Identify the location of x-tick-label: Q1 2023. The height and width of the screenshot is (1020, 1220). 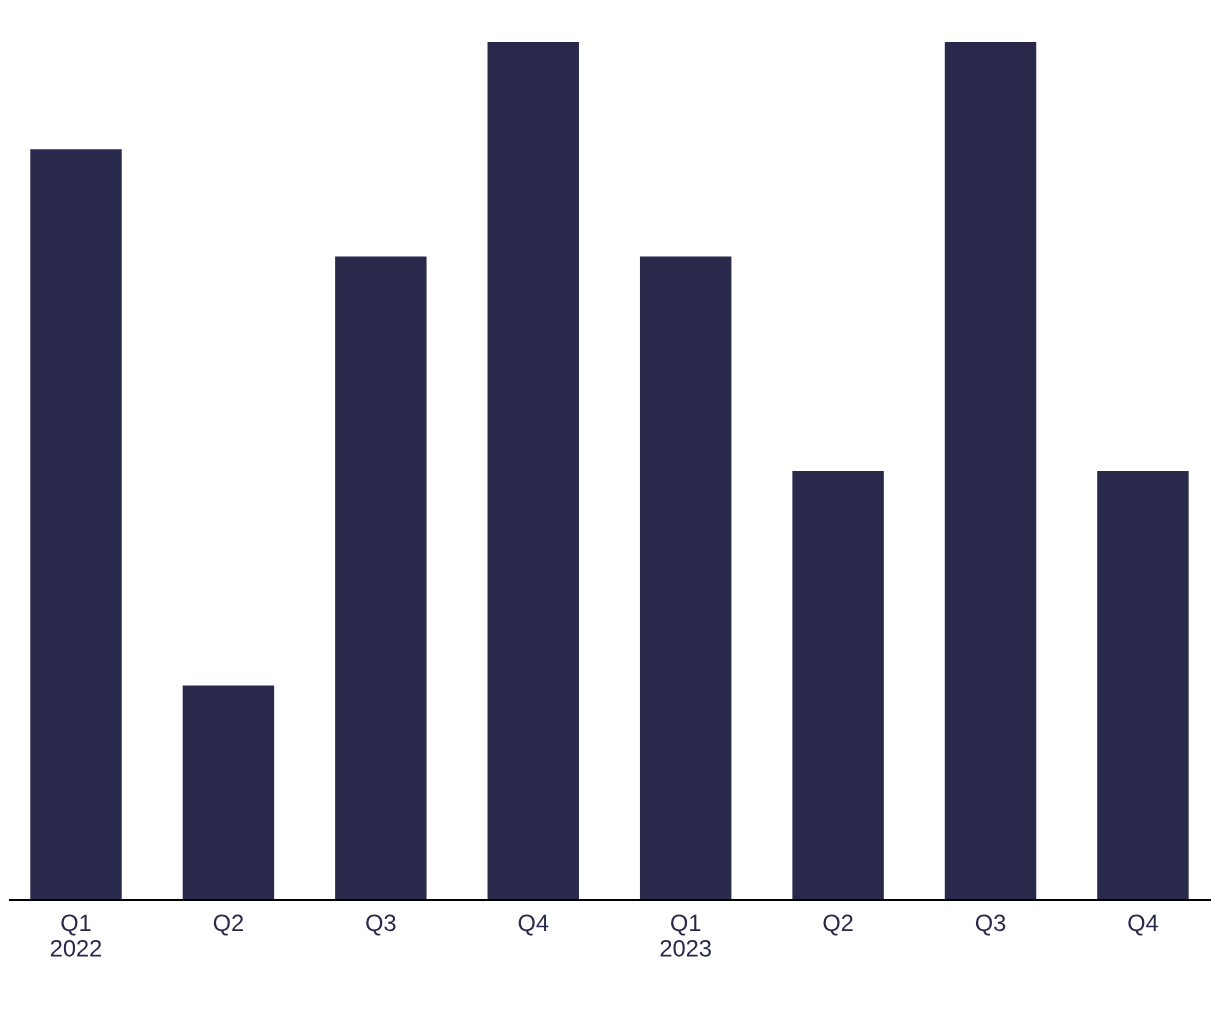
(685, 935).